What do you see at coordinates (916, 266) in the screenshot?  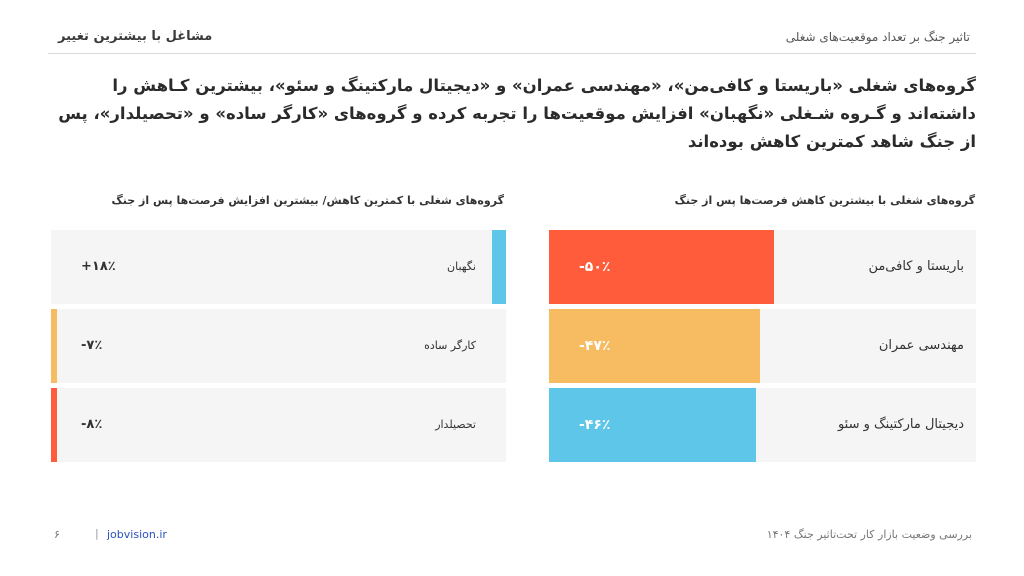 I see `category-label: باریستا و کافی‌من` at bounding box center [916, 266].